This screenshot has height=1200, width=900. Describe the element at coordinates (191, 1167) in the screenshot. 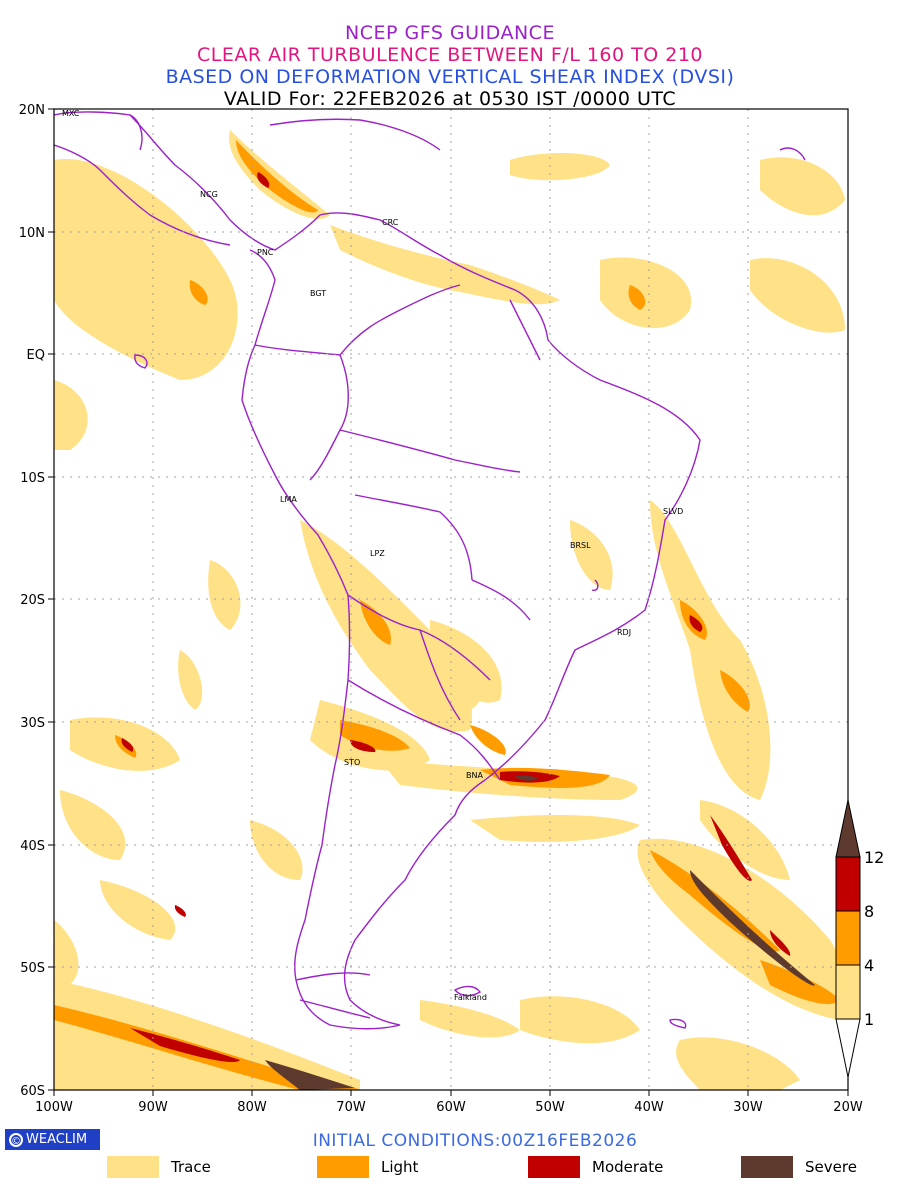

I see `legend-label-trace: Trace` at that location.